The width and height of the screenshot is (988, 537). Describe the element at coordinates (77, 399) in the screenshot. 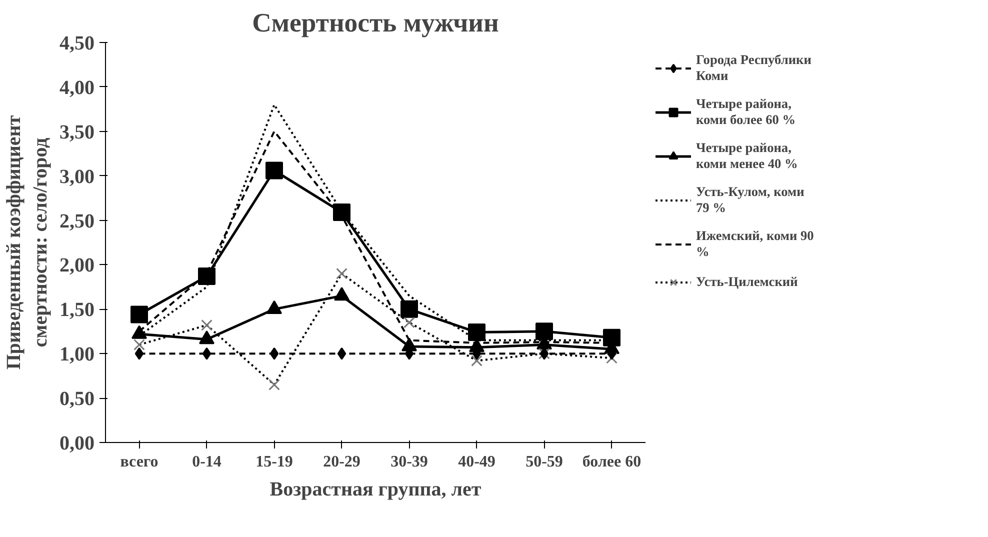

I see `y-tick-label: 0,50` at that location.